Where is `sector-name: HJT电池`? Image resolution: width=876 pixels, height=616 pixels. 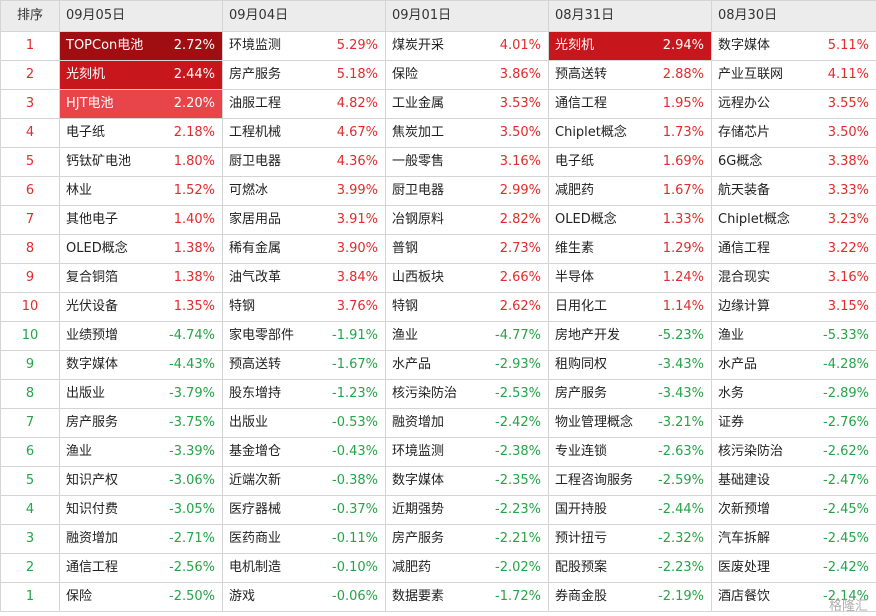 sector-name: HJT电池 is located at coordinates (107, 104).